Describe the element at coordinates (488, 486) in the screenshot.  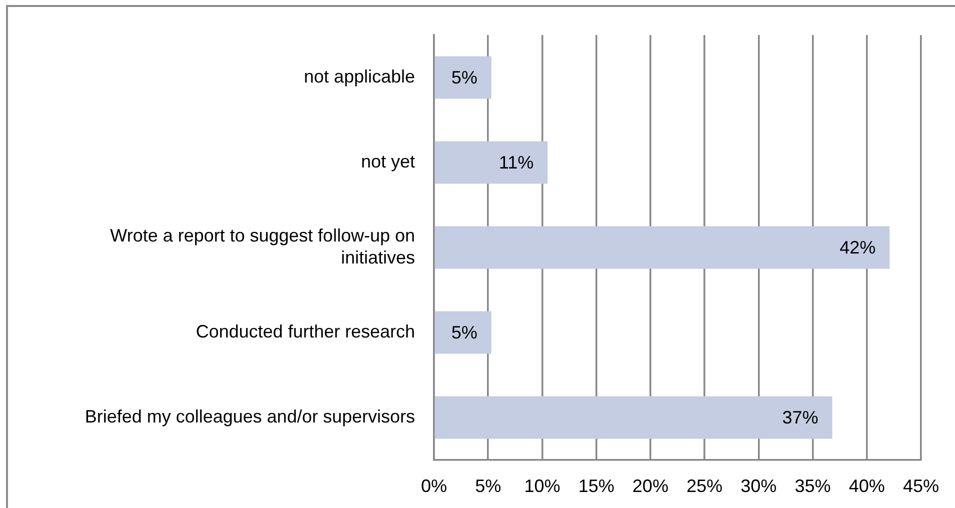
I see `x-tick-label: 5%` at that location.